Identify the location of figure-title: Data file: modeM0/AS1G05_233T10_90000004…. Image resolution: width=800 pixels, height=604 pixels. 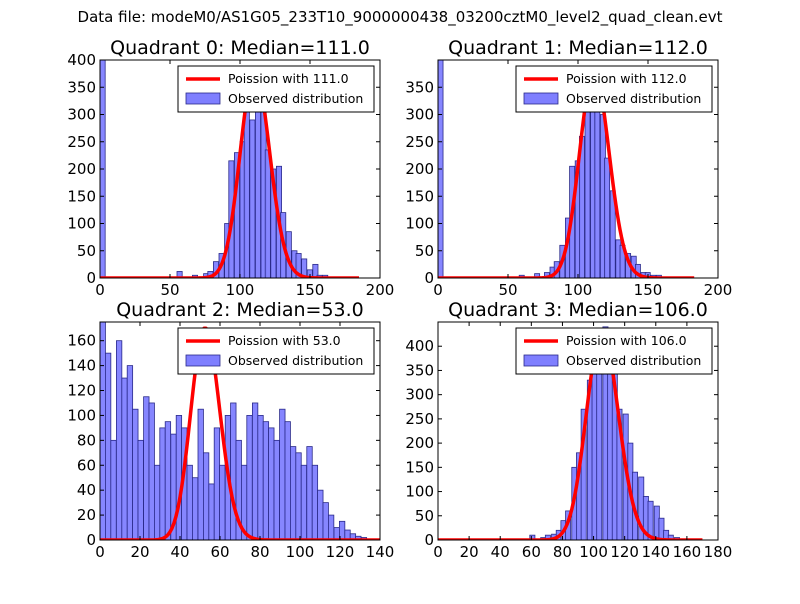
(400, 17).